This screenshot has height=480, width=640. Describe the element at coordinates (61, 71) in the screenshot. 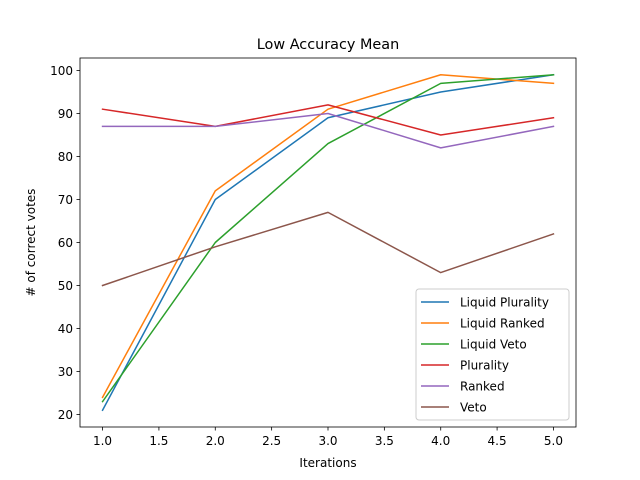

I see `y-tick-label: 100` at that location.